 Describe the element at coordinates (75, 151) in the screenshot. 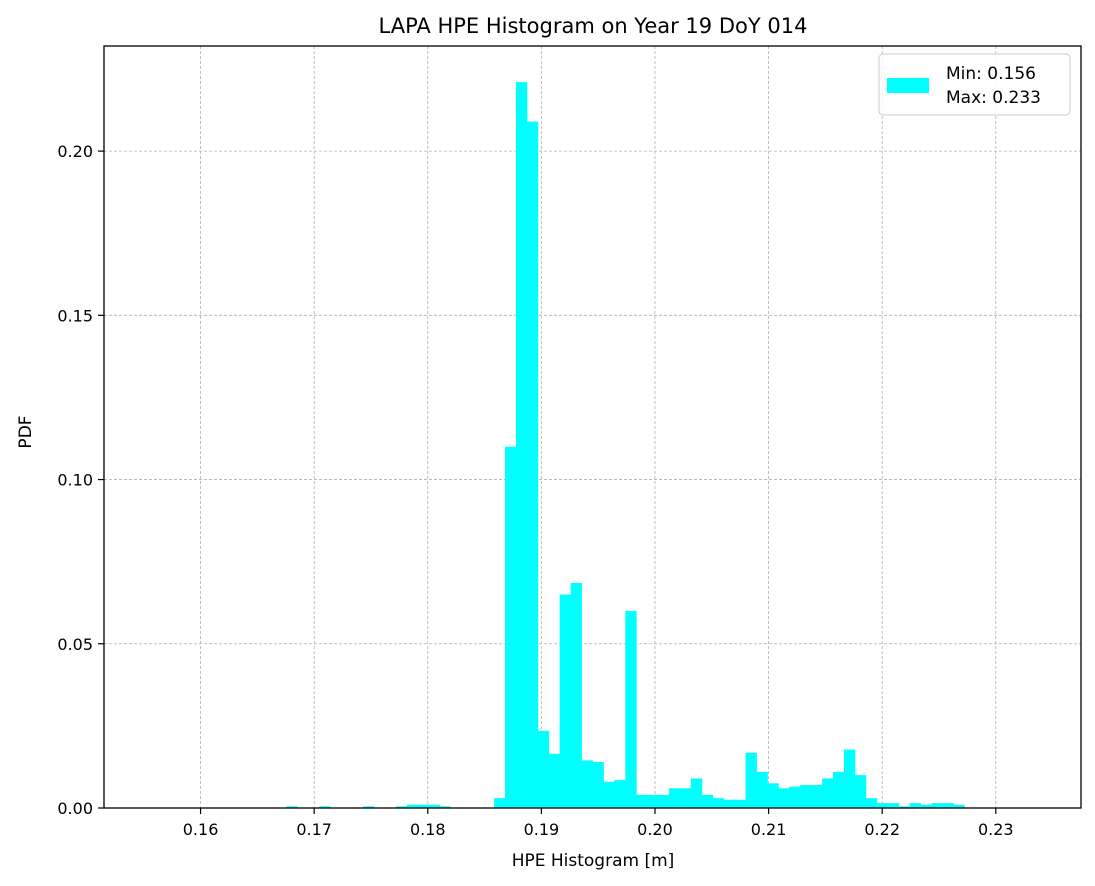

I see `y-tick-label: 0.20` at that location.